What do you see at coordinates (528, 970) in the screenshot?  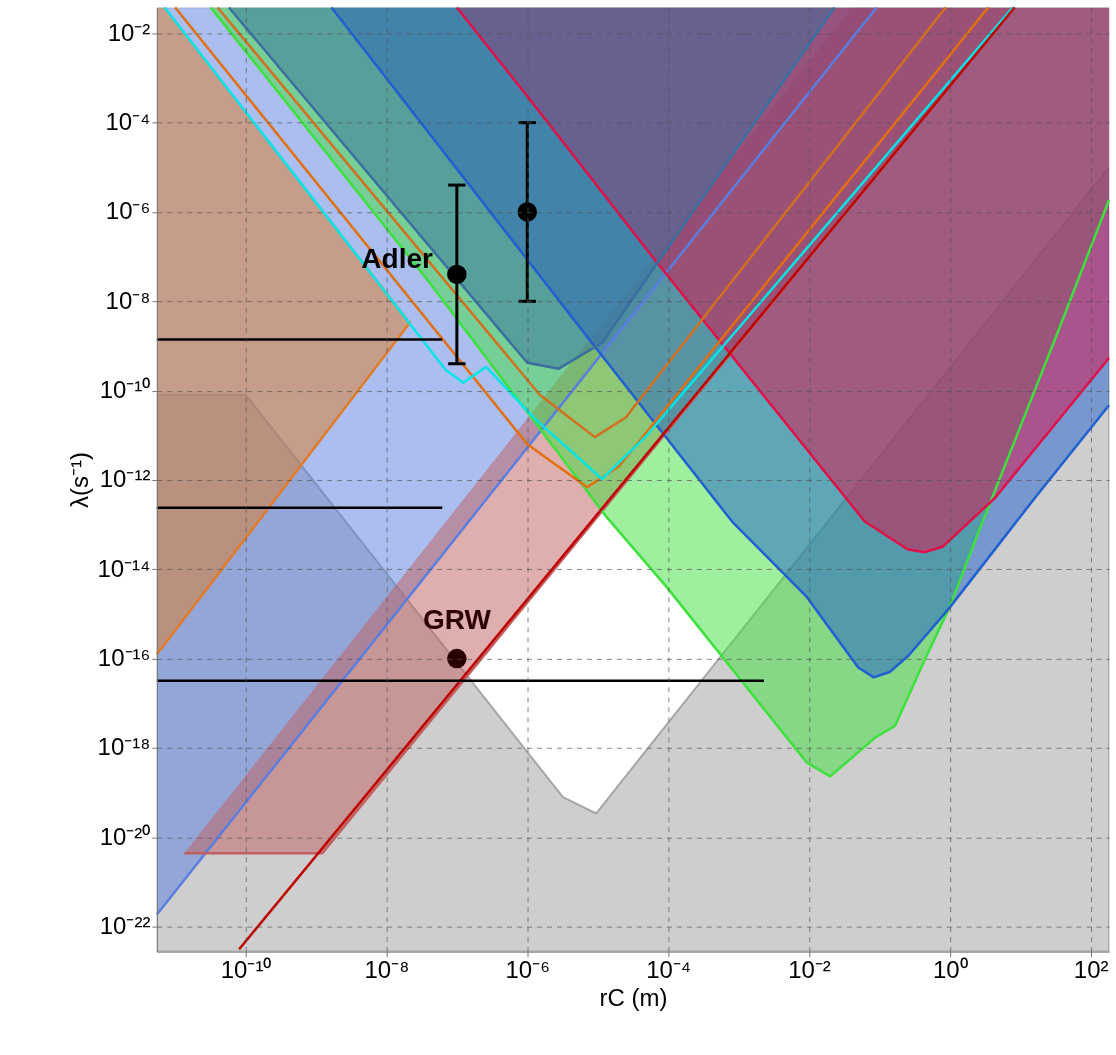 I see `x-tick-label: 10⁻⁶` at bounding box center [528, 970].